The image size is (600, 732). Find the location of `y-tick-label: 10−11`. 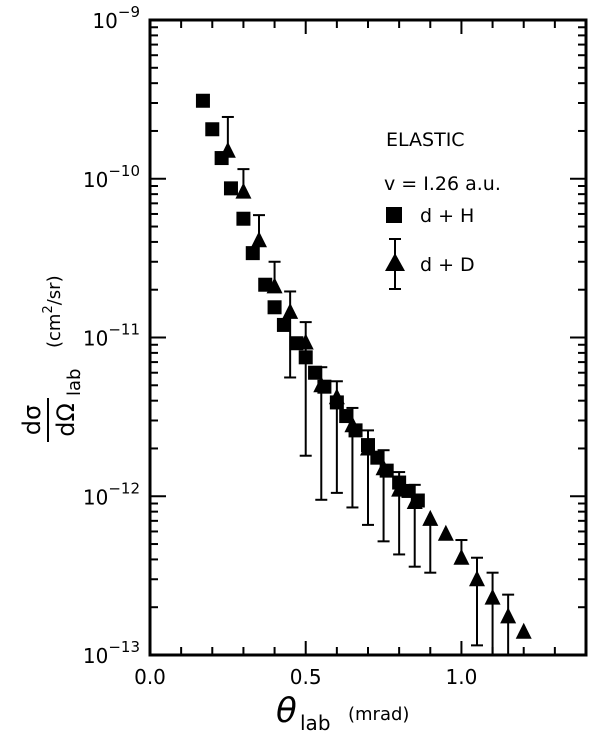

y-tick-label: 10−11 is located at coordinates (111, 336).